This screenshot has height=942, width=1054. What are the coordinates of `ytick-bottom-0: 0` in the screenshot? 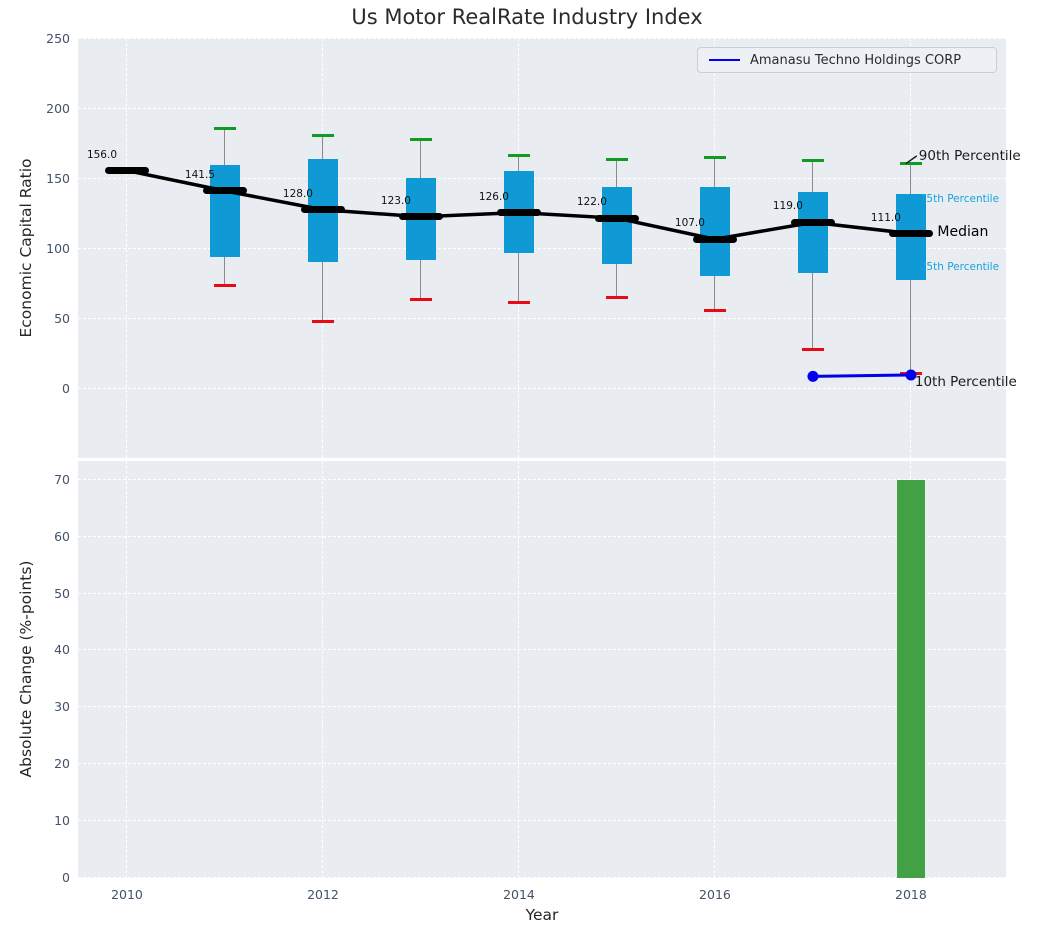 It's located at (66, 877).